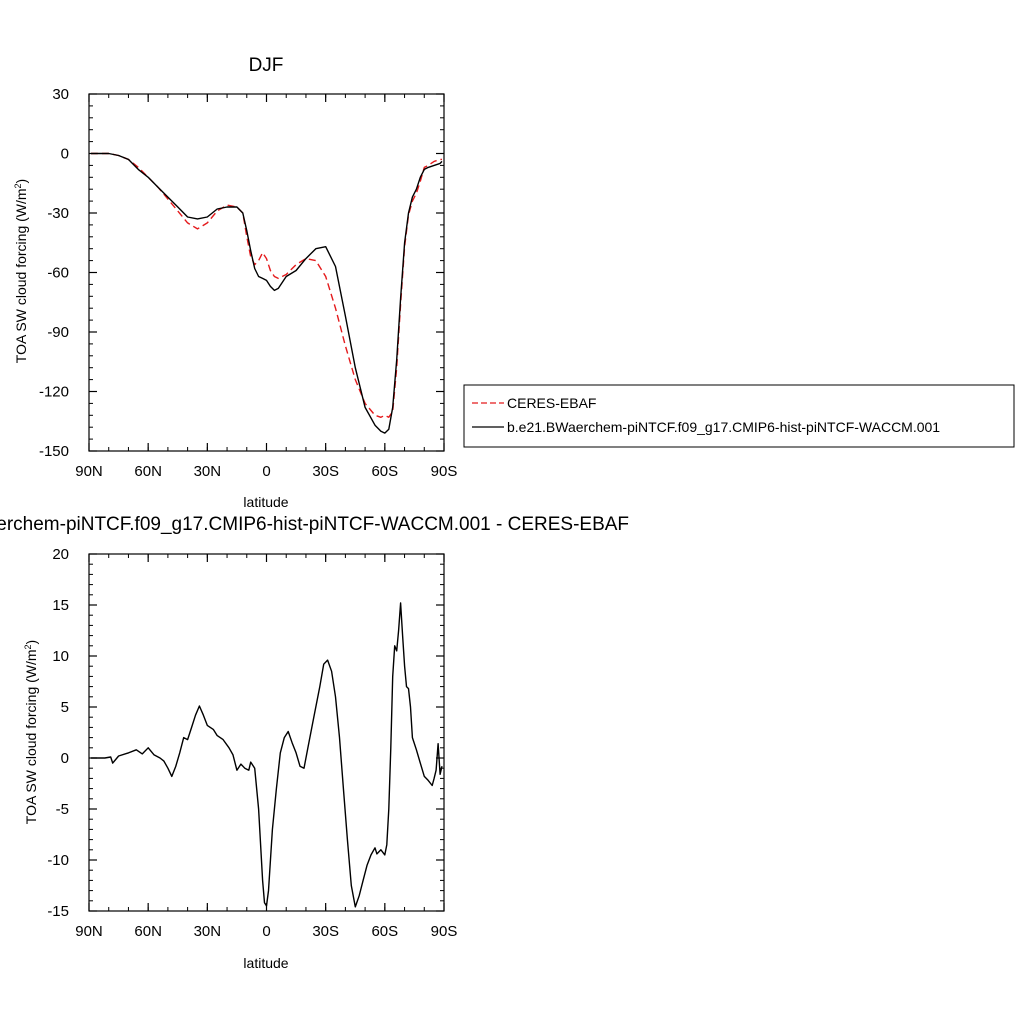  I want to click on bottom-ylabel-sup: 2, so click(28, 646).